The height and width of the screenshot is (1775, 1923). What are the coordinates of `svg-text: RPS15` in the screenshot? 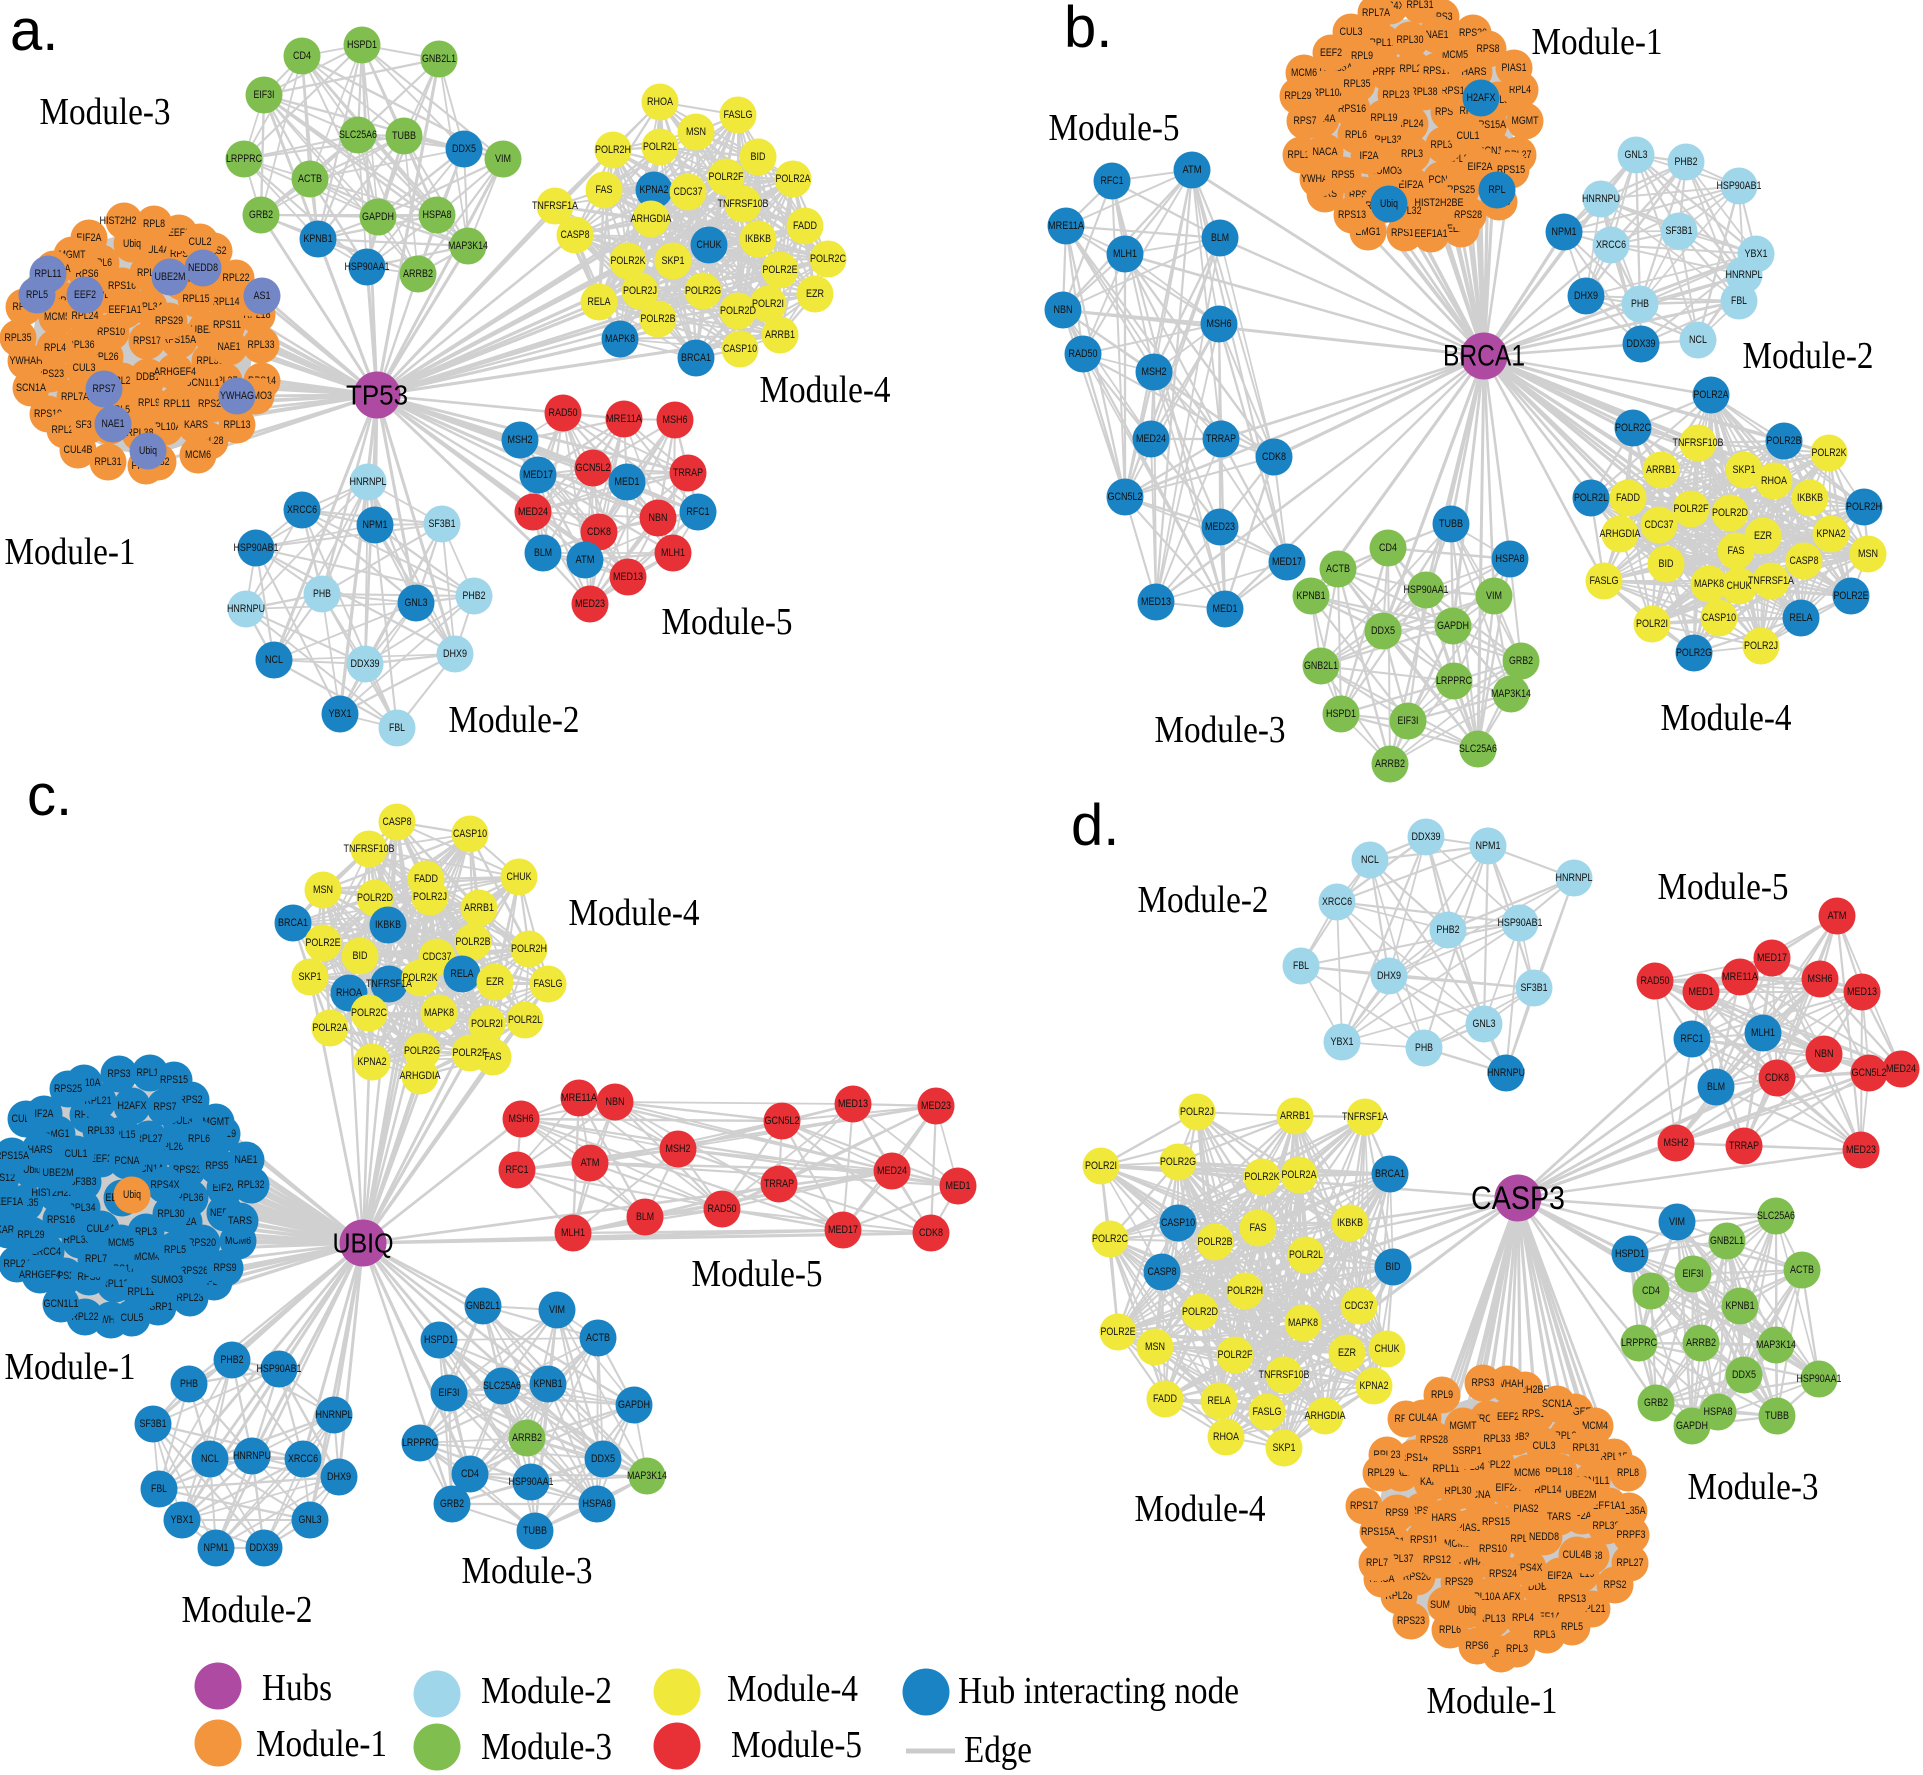 It's located at (1496, 1522).